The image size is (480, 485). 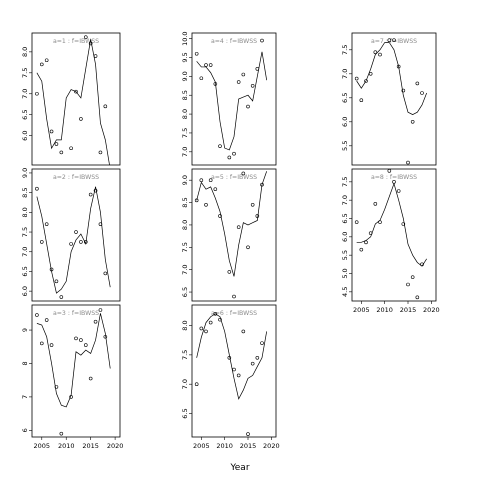 I want to click on panel-8-data, so click(x=390, y=234).